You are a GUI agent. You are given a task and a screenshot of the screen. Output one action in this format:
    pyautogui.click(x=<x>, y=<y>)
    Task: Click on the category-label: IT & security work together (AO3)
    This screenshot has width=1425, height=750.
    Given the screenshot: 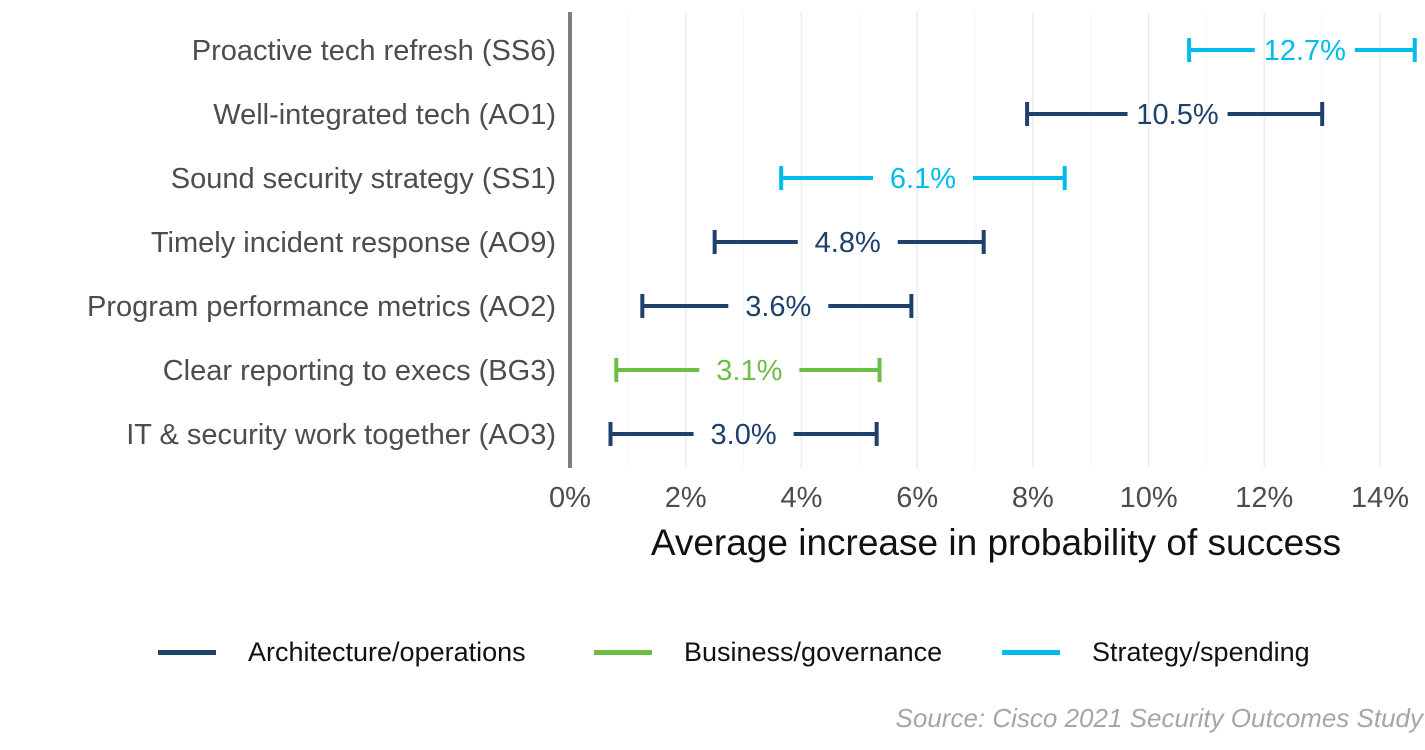 What is the action you would take?
    pyautogui.click(x=341, y=435)
    